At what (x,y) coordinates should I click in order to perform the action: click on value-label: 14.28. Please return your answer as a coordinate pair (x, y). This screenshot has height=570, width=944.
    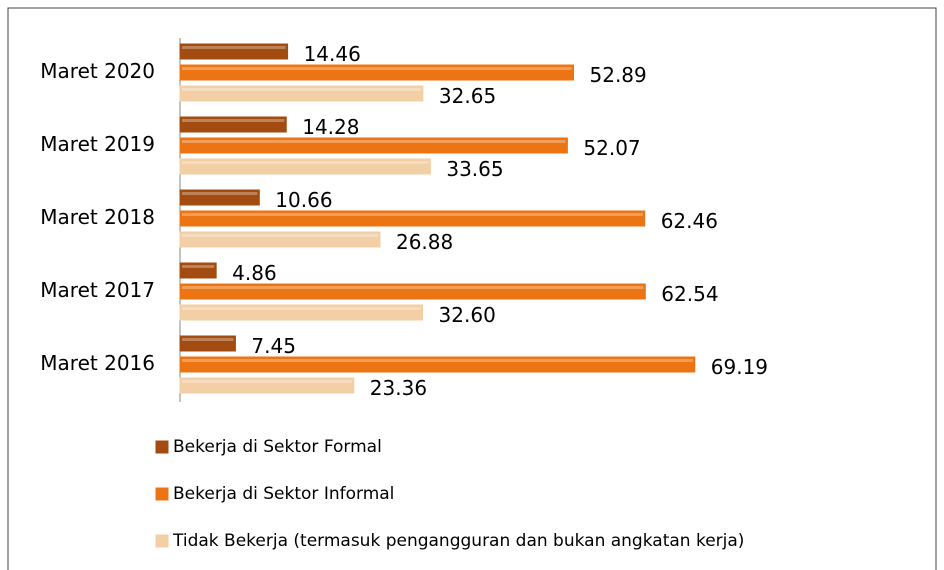
    Looking at the image, I should click on (330, 127).